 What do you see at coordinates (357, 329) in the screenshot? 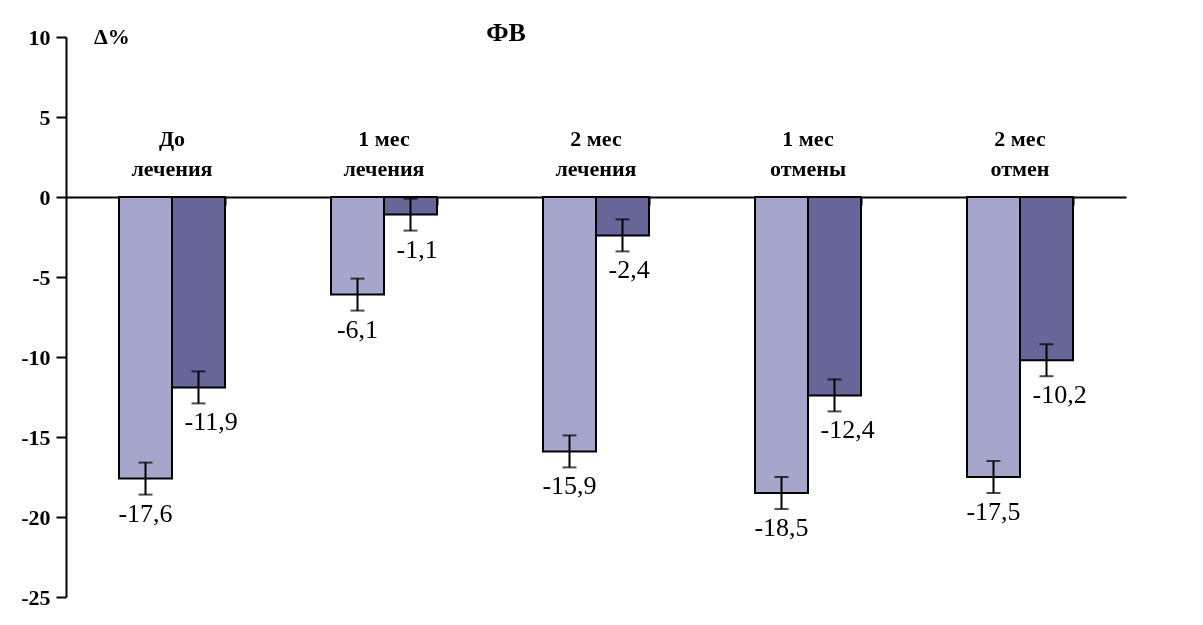
I see `data-label: -6,1` at bounding box center [357, 329].